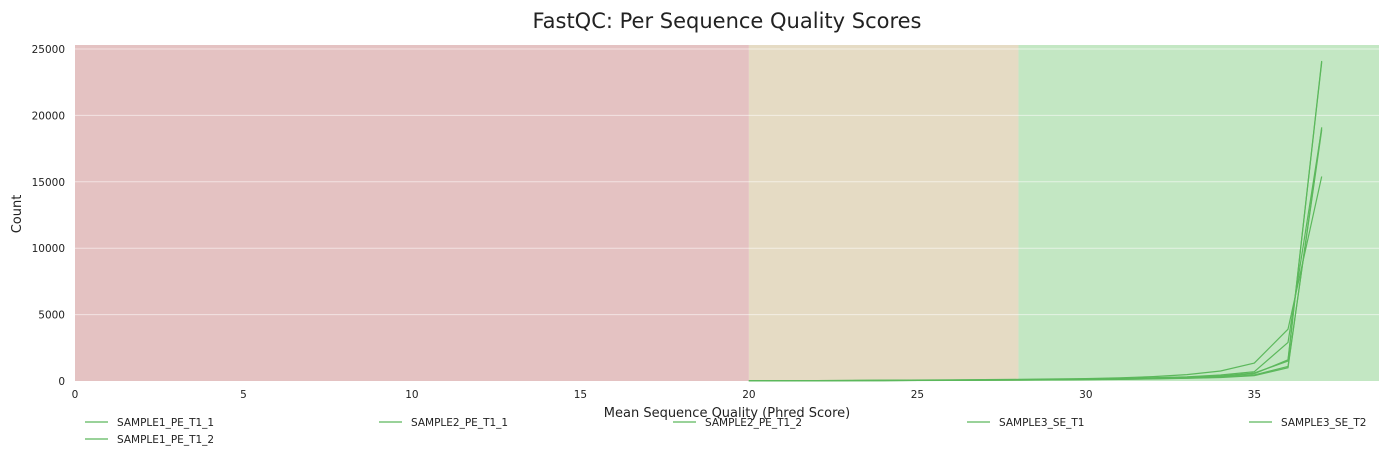 The width and height of the screenshot is (1389, 460). What do you see at coordinates (726, 21) in the screenshot?
I see `chart-title: FastQC: Per Sequence Quality Scores` at bounding box center [726, 21].